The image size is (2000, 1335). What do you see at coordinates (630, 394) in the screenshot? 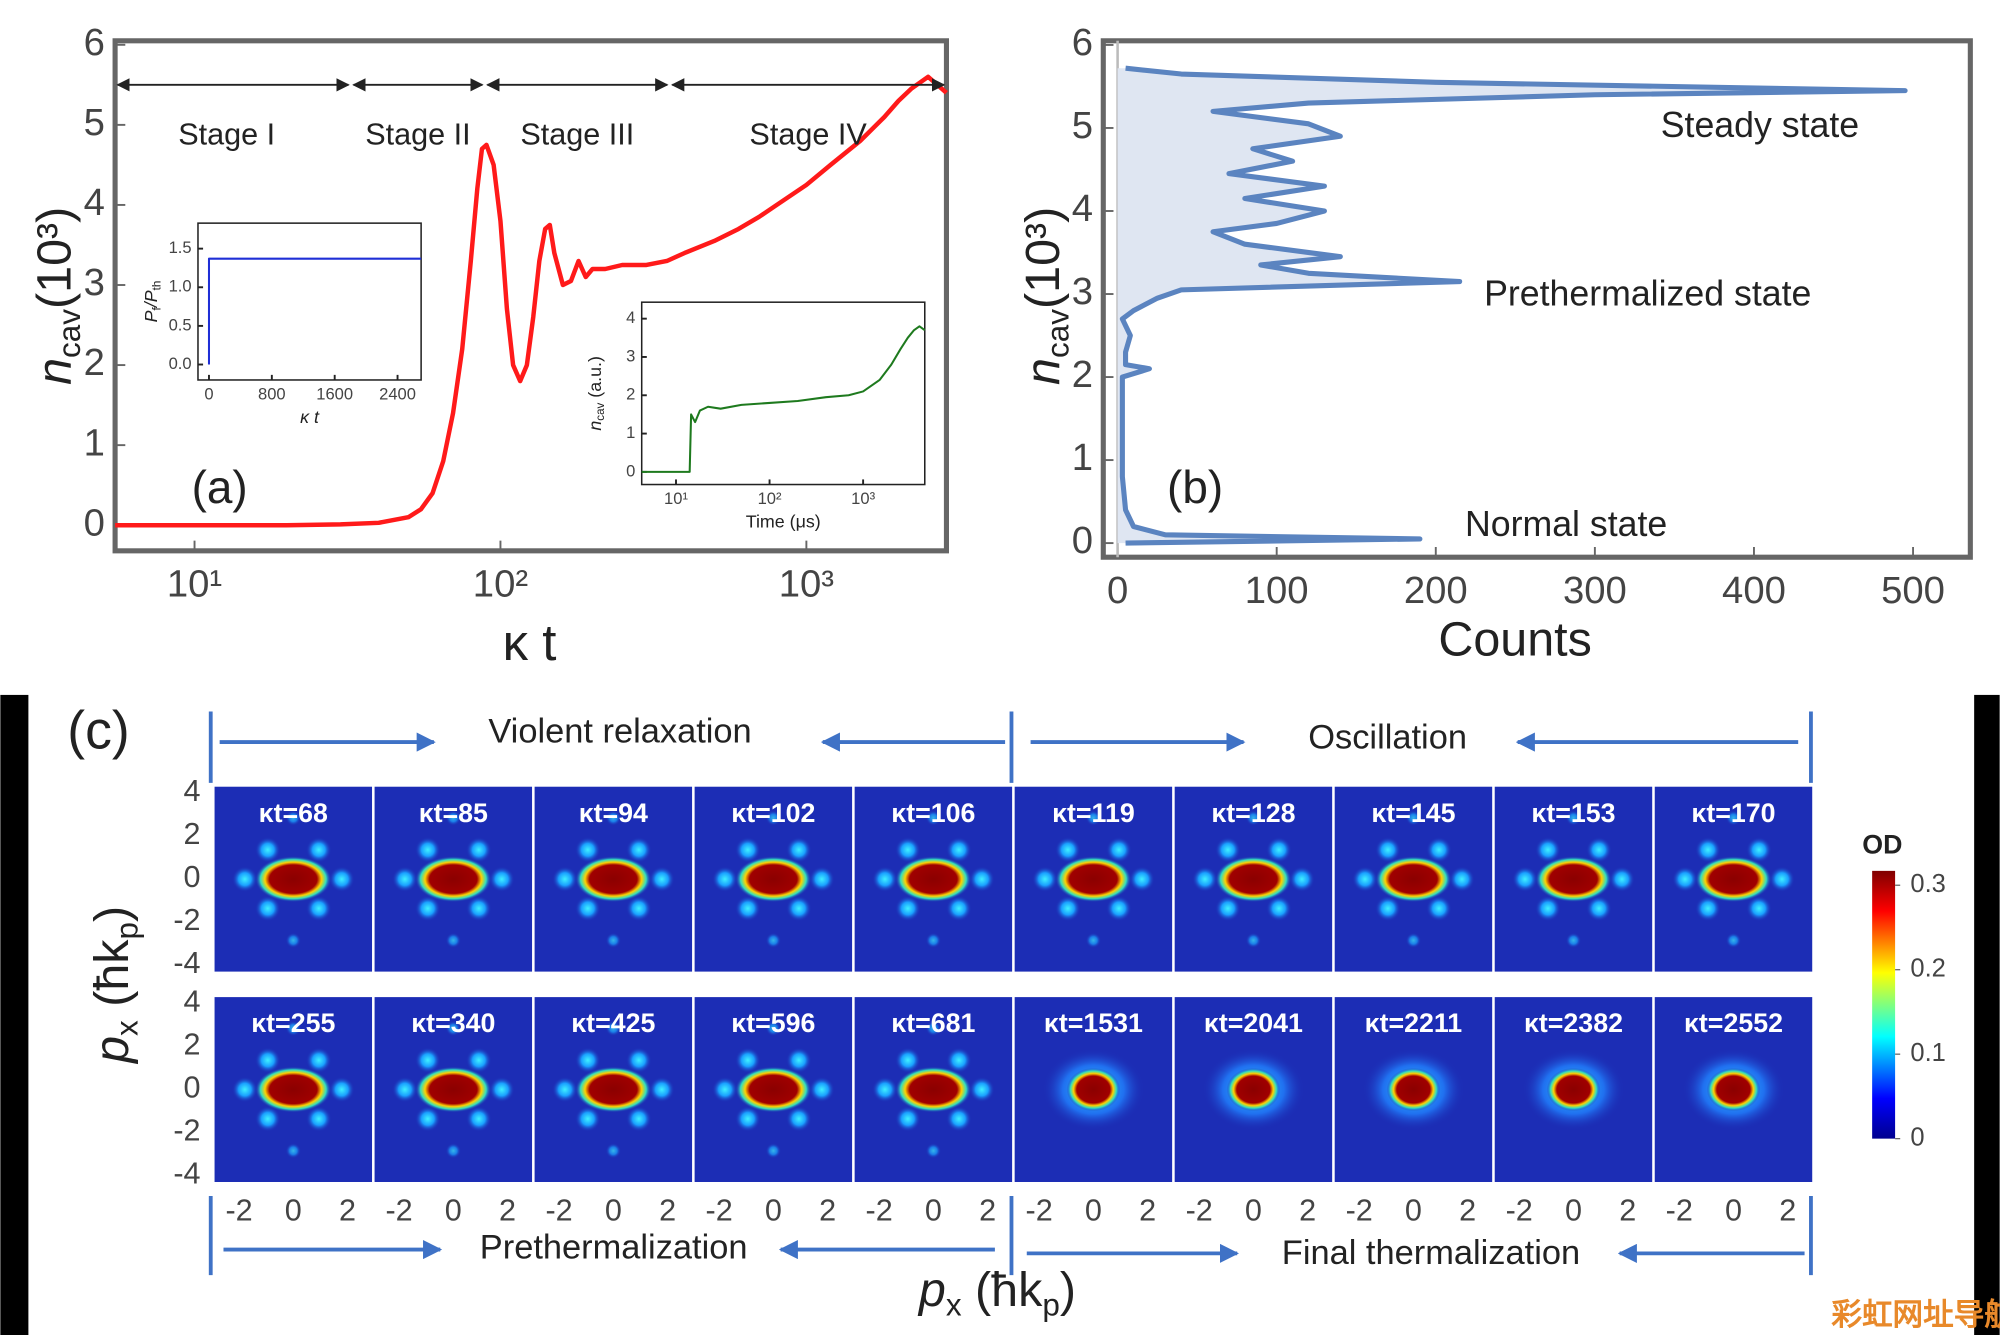
I see `y-tick-label: 2` at bounding box center [630, 394].